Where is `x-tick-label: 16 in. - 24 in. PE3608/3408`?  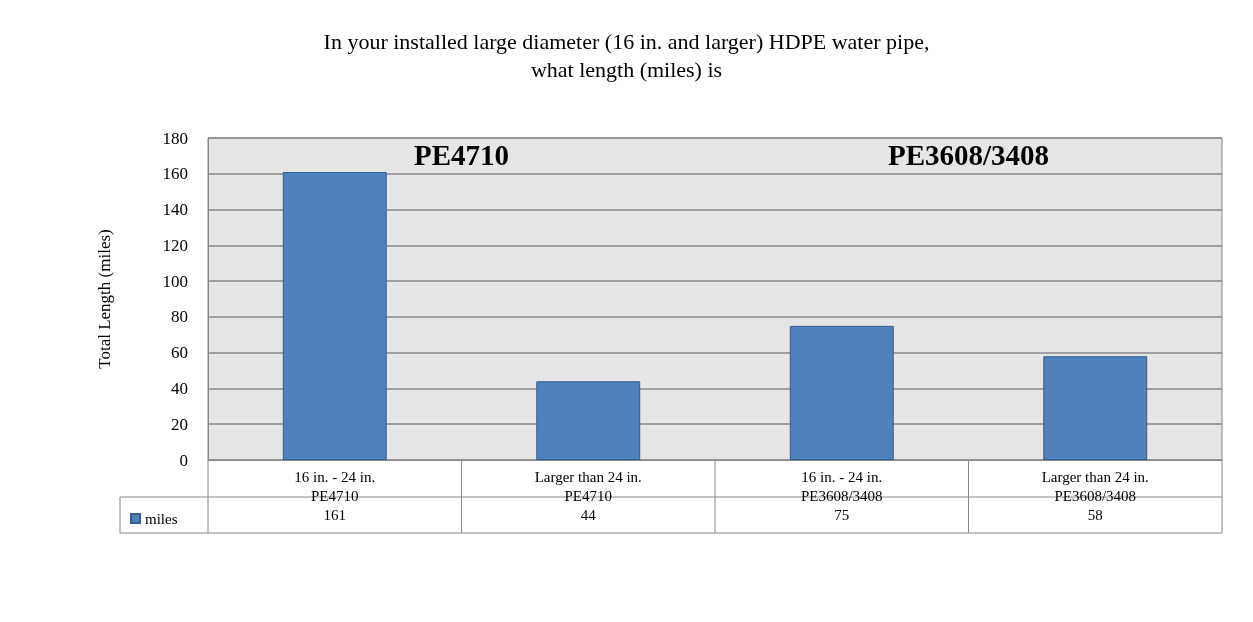 x-tick-label: 16 in. - 24 in. PE3608/3408 is located at coordinates (841, 486).